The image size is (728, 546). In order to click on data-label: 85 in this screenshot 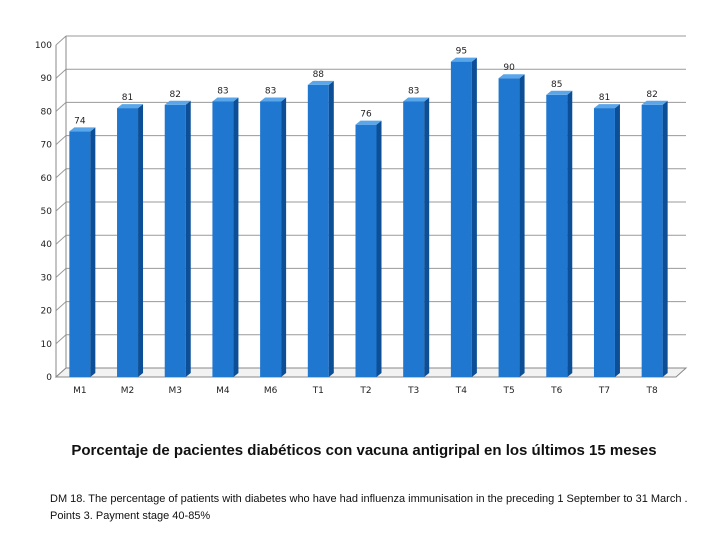, I will do `click(556, 85)`.